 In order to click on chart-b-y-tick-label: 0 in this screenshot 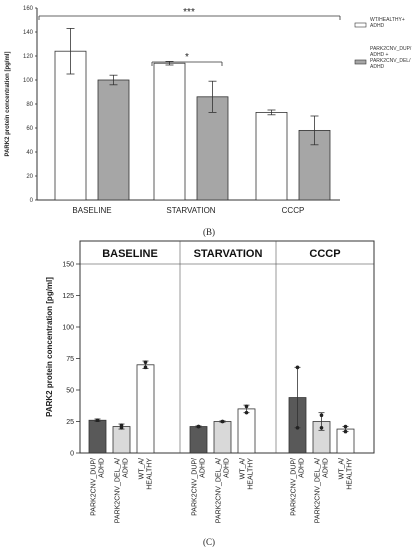, I will do `click(32, 201)`.